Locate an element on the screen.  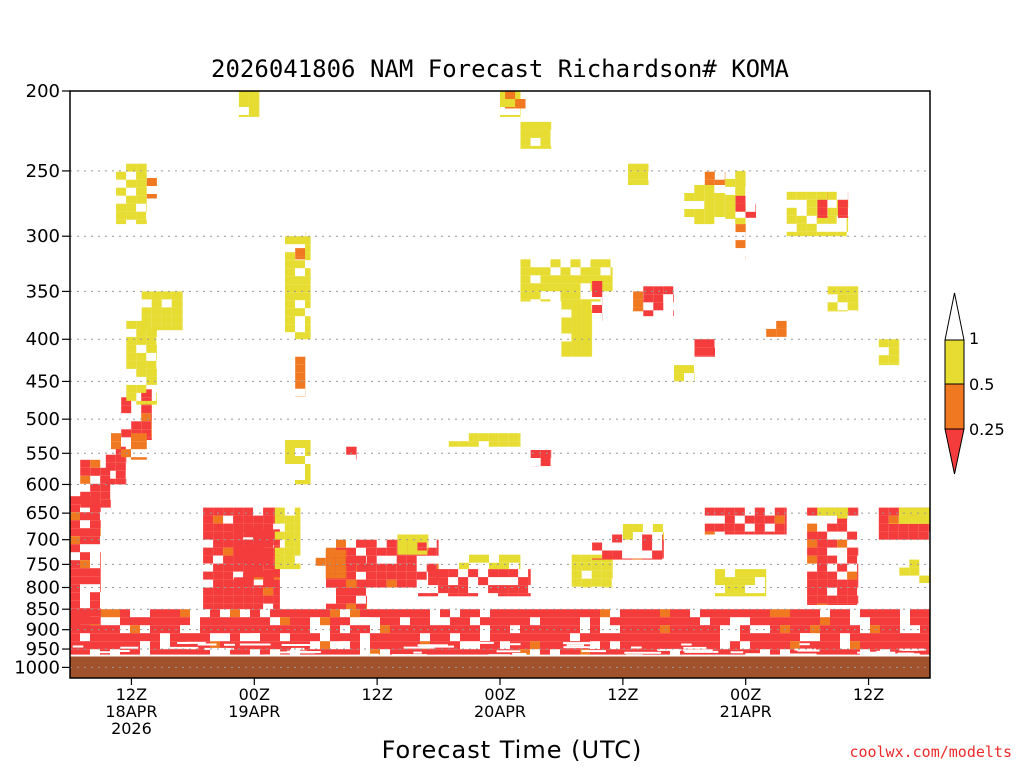
source-credit: coolwx.com/modelts is located at coordinates (930, 752).